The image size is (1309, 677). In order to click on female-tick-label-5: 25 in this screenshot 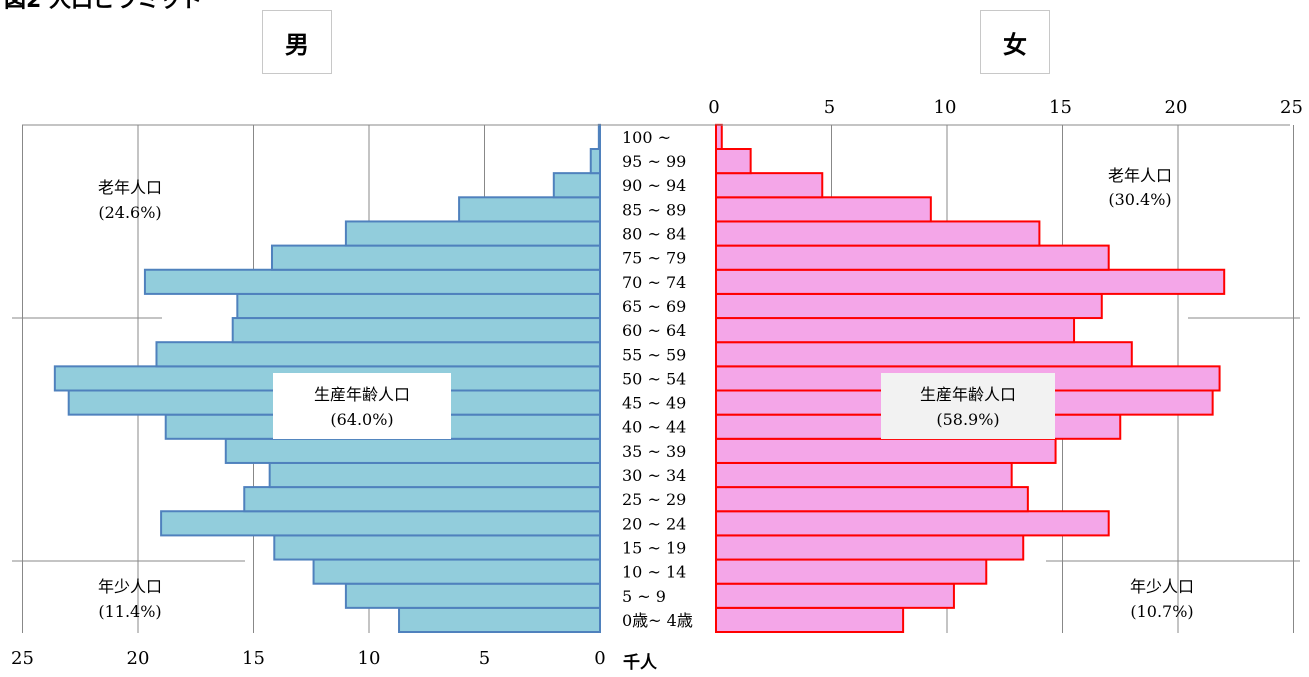, I will do `click(1291, 107)`.